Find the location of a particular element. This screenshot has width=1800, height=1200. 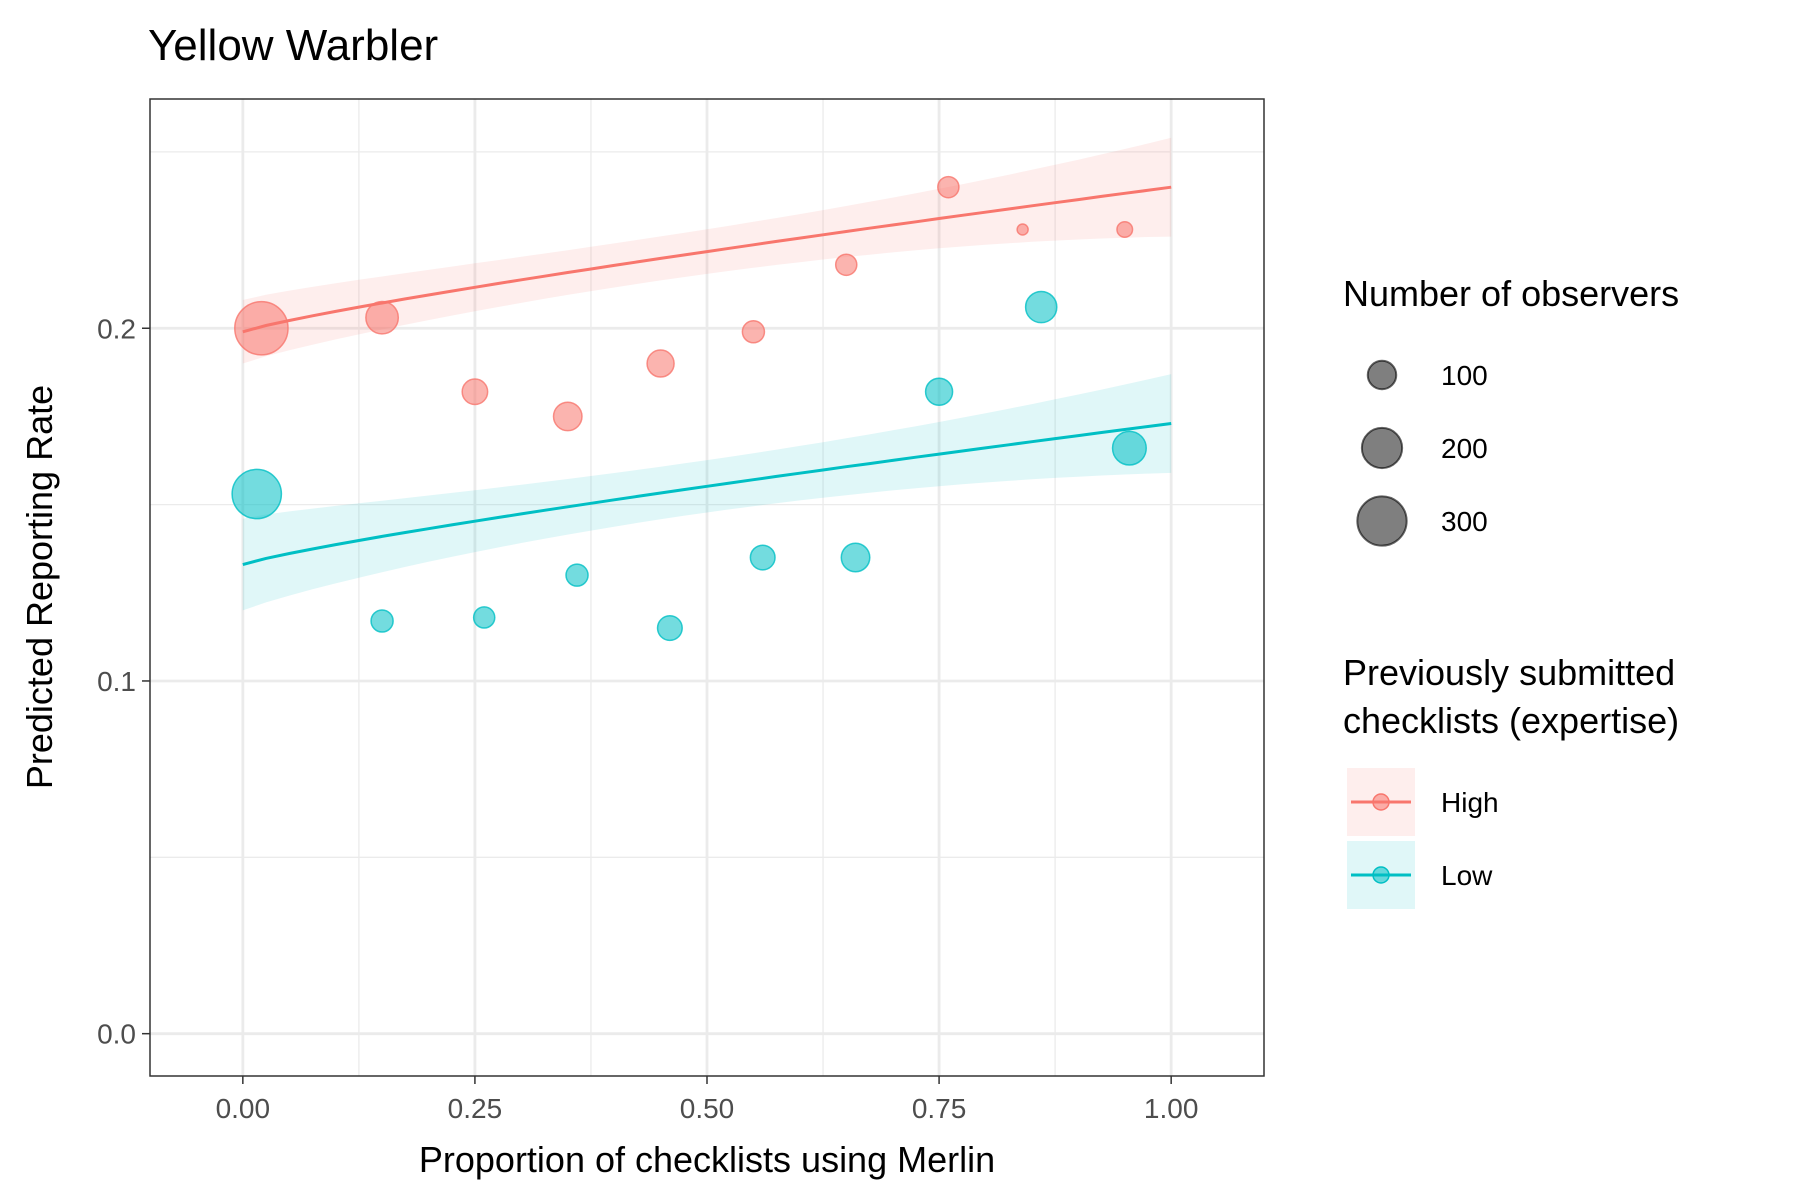

color-legend-title-line-1: Previously submitted is located at coordinates (1509, 672).